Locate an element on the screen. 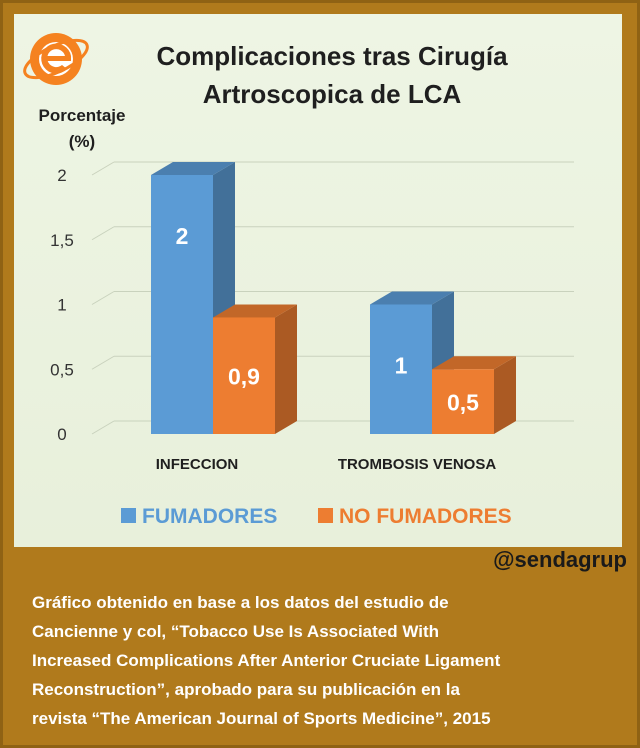  x-tick-label: INFECCION is located at coordinates (197, 464).